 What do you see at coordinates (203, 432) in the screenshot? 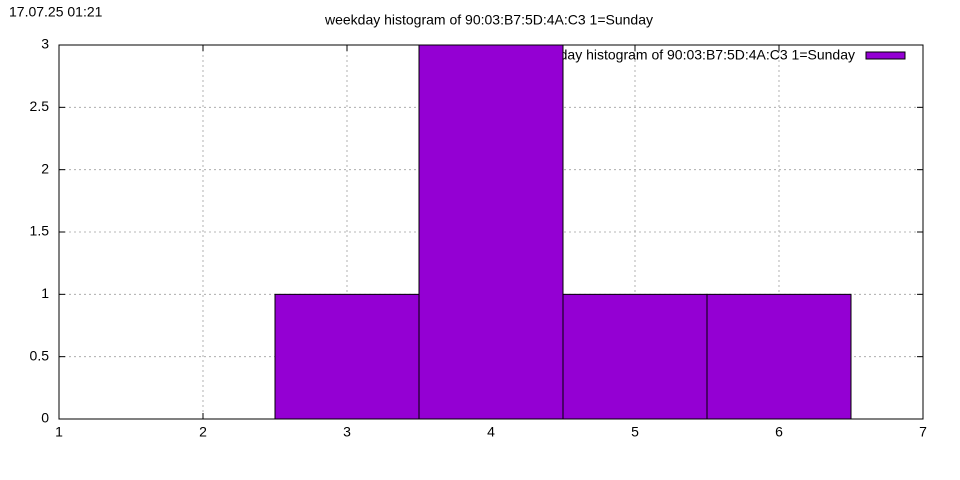
I see `x-tick-label: 2` at bounding box center [203, 432].